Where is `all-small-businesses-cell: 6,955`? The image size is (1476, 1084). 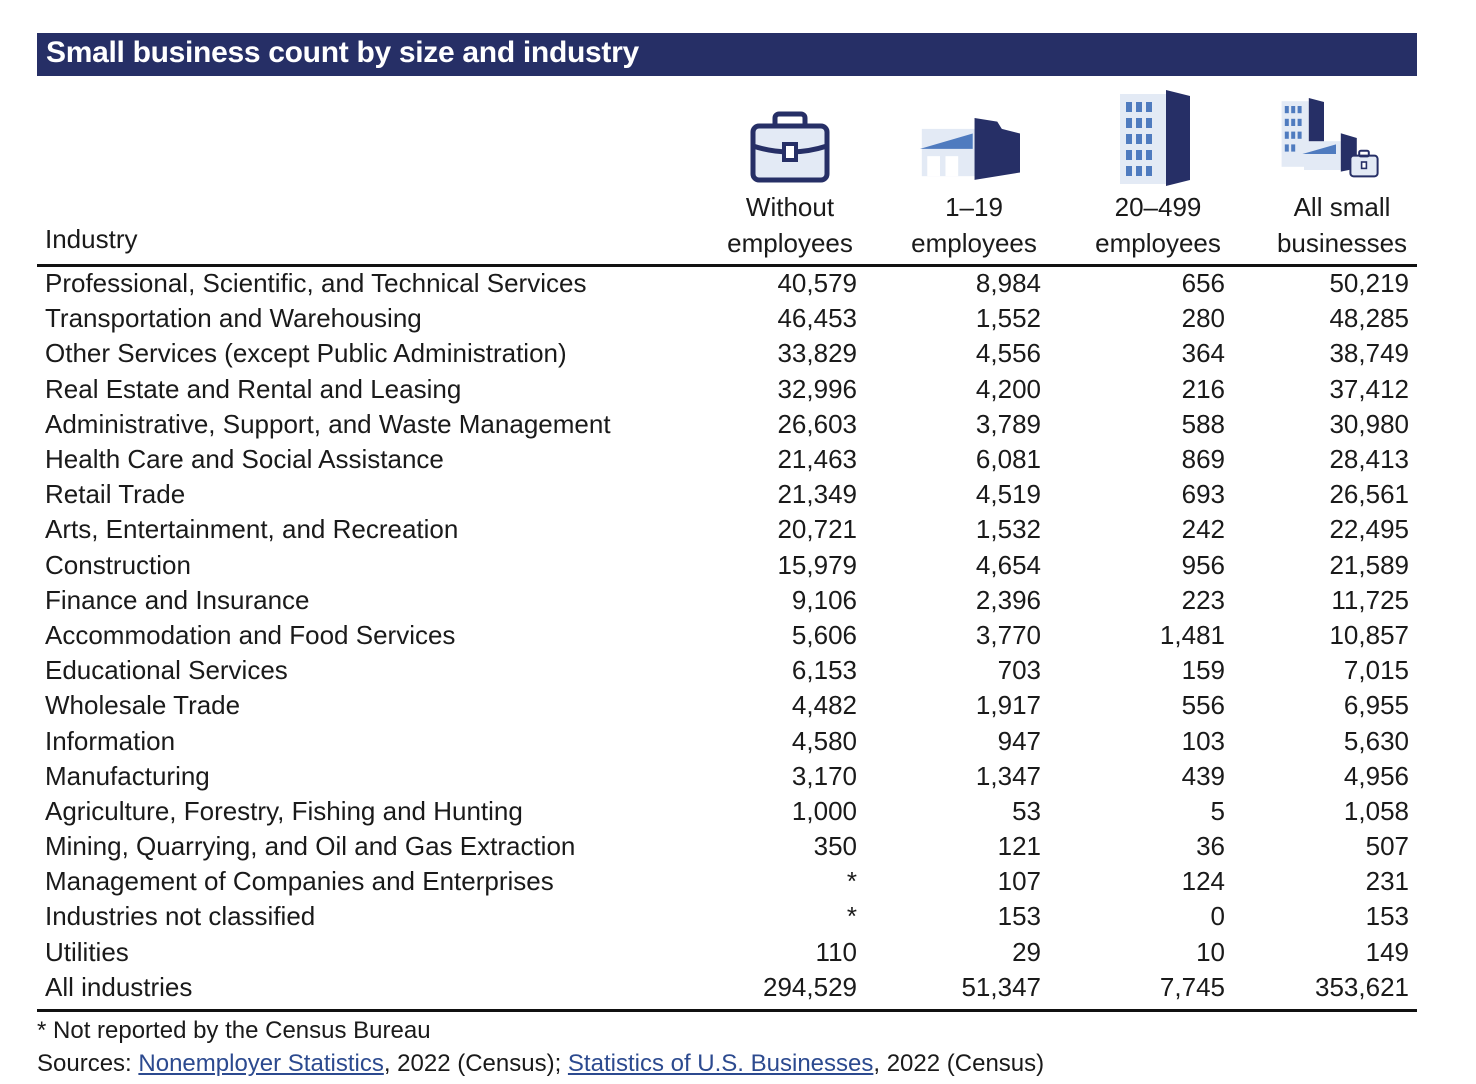 all-small-businesses-cell: 6,955 is located at coordinates (1376, 705).